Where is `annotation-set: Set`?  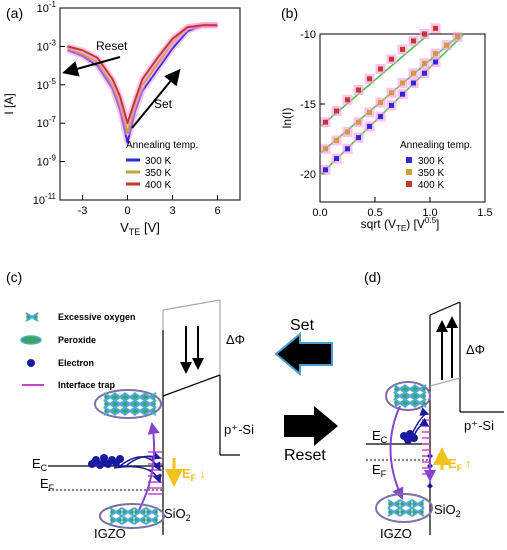 annotation-set: Set is located at coordinates (163, 104).